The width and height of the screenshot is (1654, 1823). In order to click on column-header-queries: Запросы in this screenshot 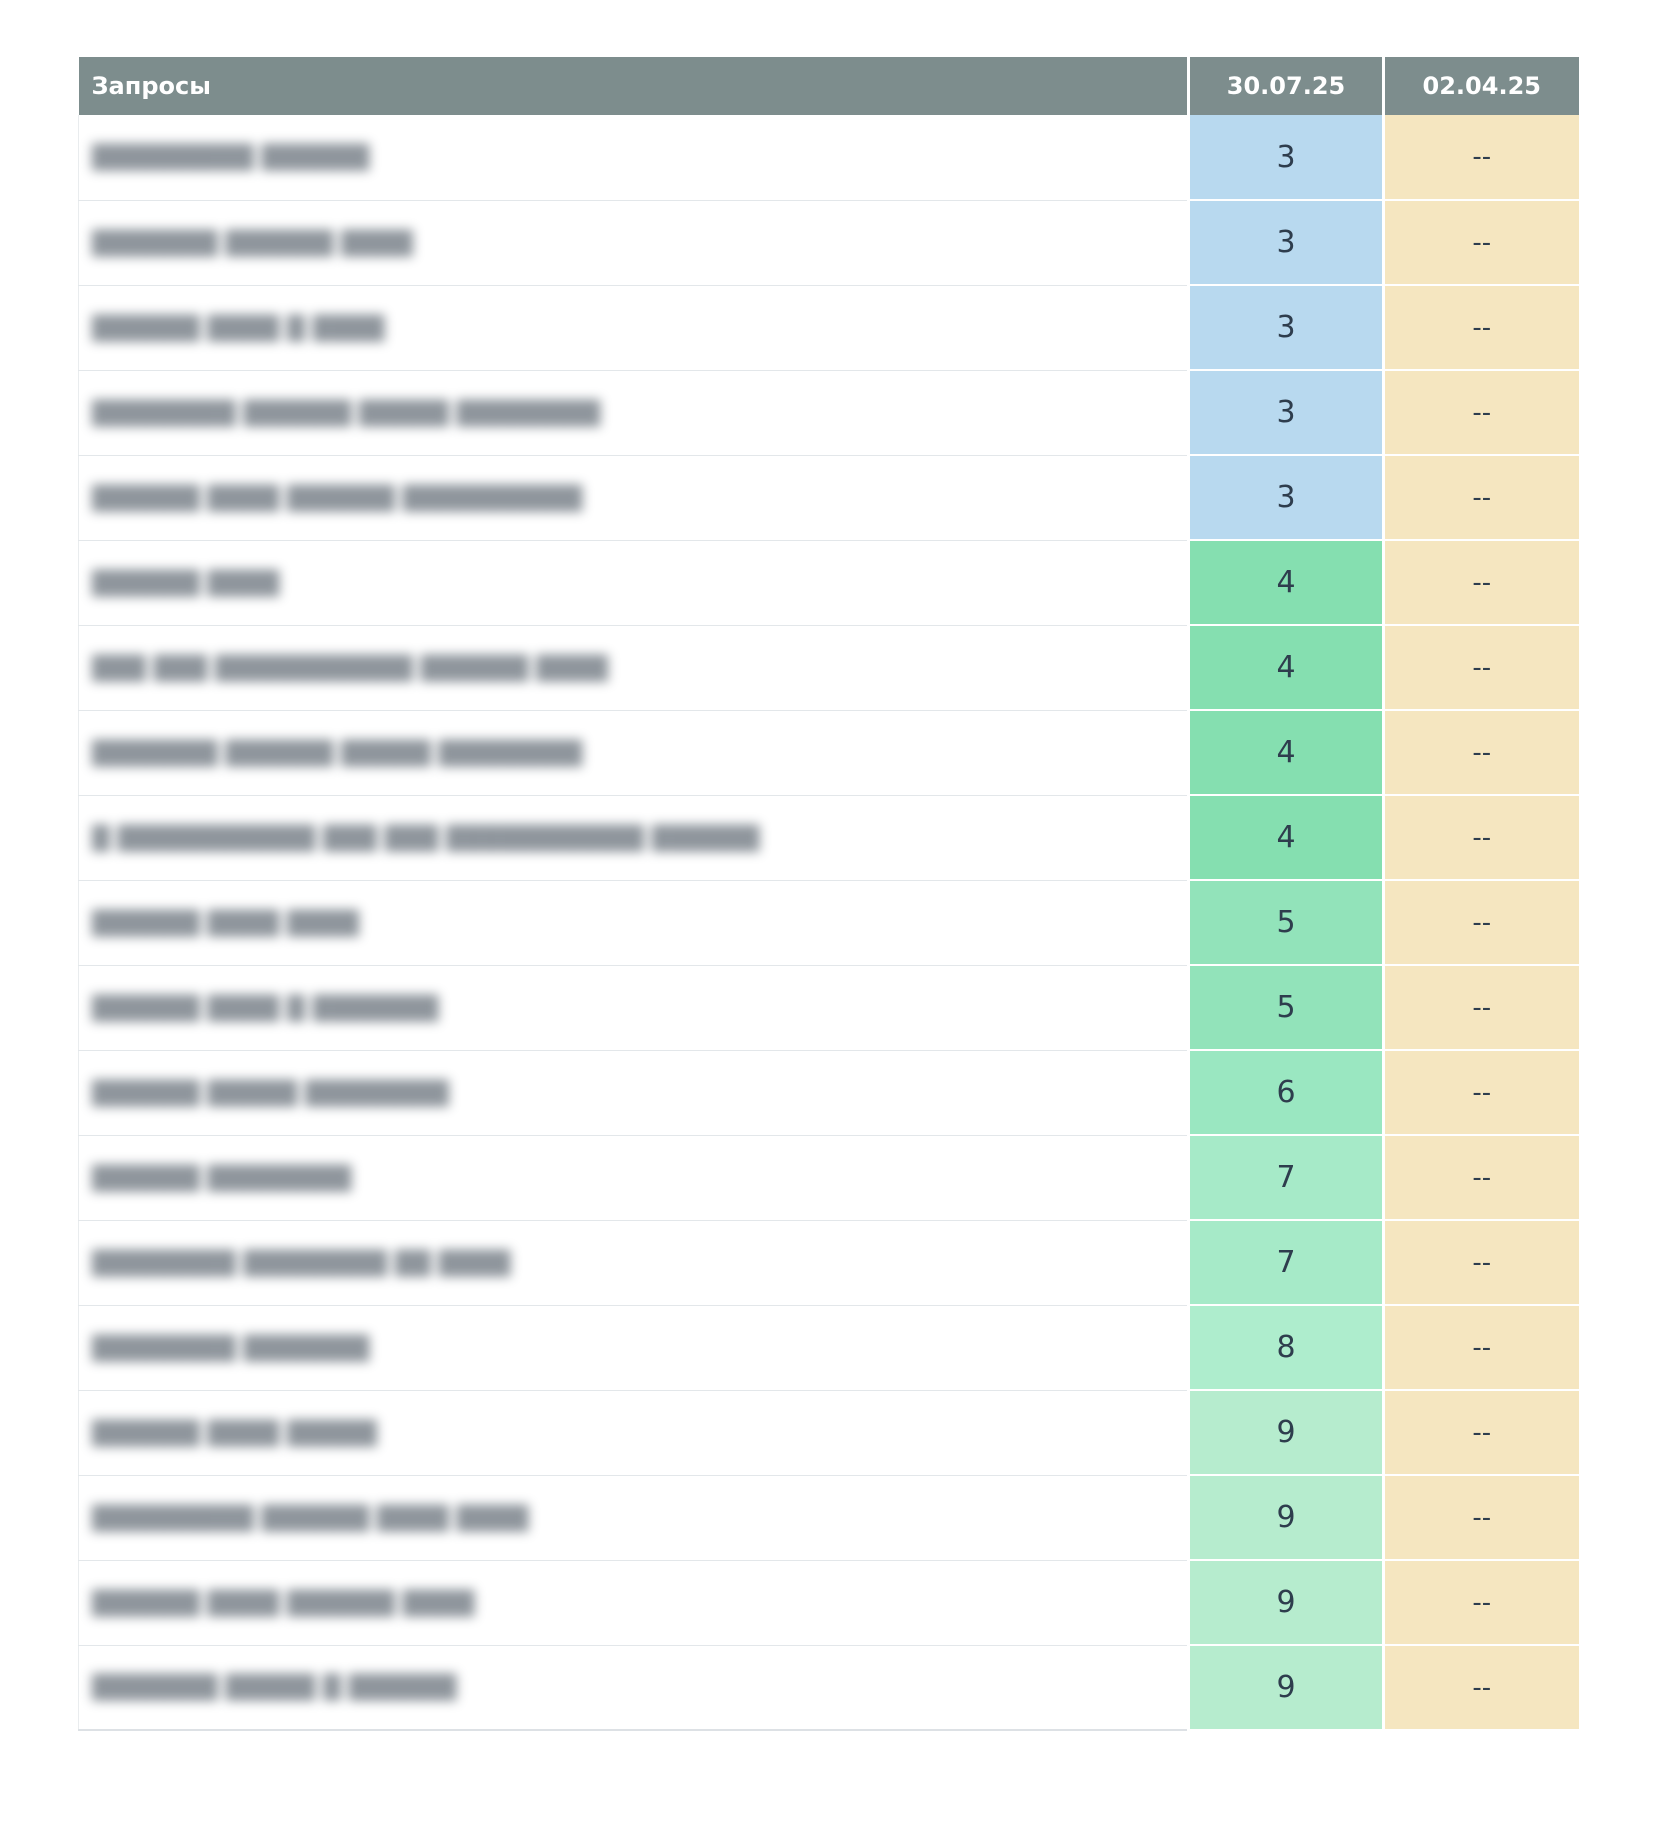, I will do `click(633, 86)`.